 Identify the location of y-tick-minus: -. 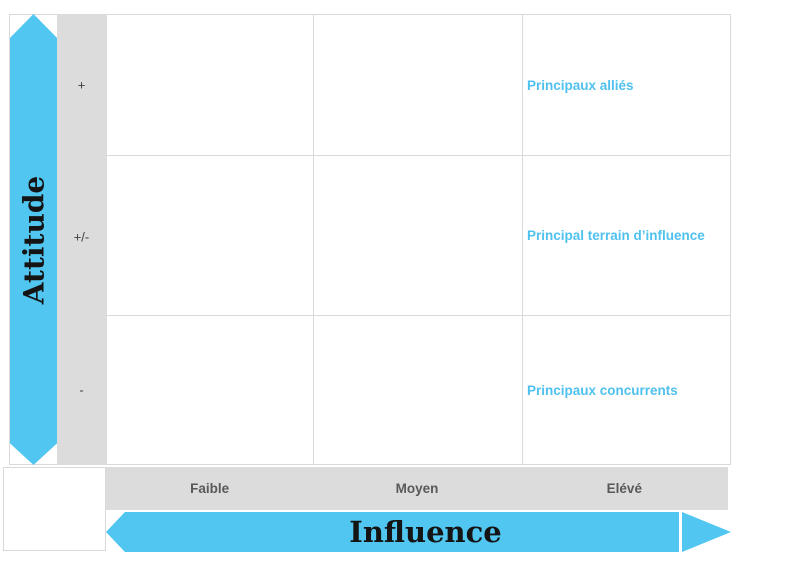
(81, 390).